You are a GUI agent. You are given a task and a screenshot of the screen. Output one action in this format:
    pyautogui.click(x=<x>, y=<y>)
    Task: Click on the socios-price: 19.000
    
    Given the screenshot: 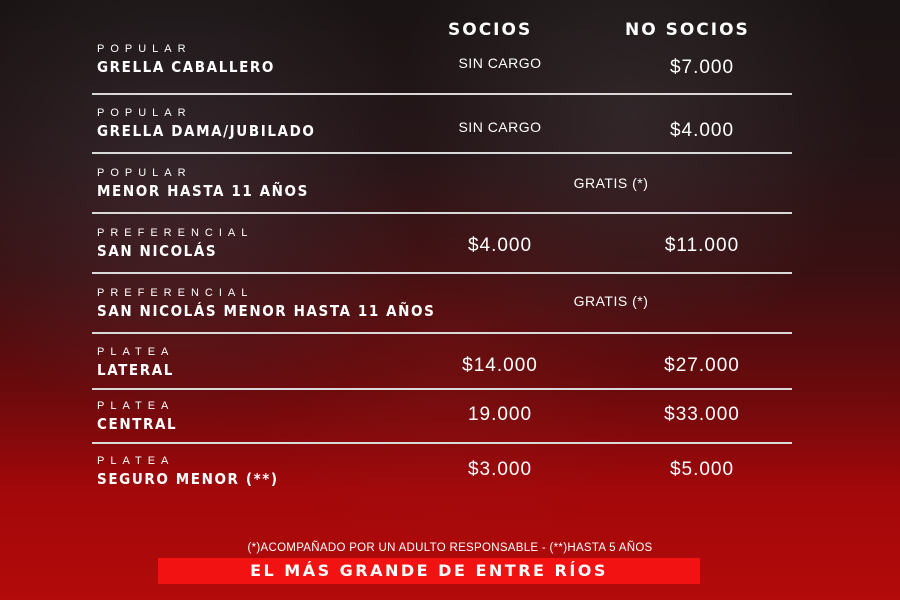 What is the action you would take?
    pyautogui.click(x=500, y=414)
    